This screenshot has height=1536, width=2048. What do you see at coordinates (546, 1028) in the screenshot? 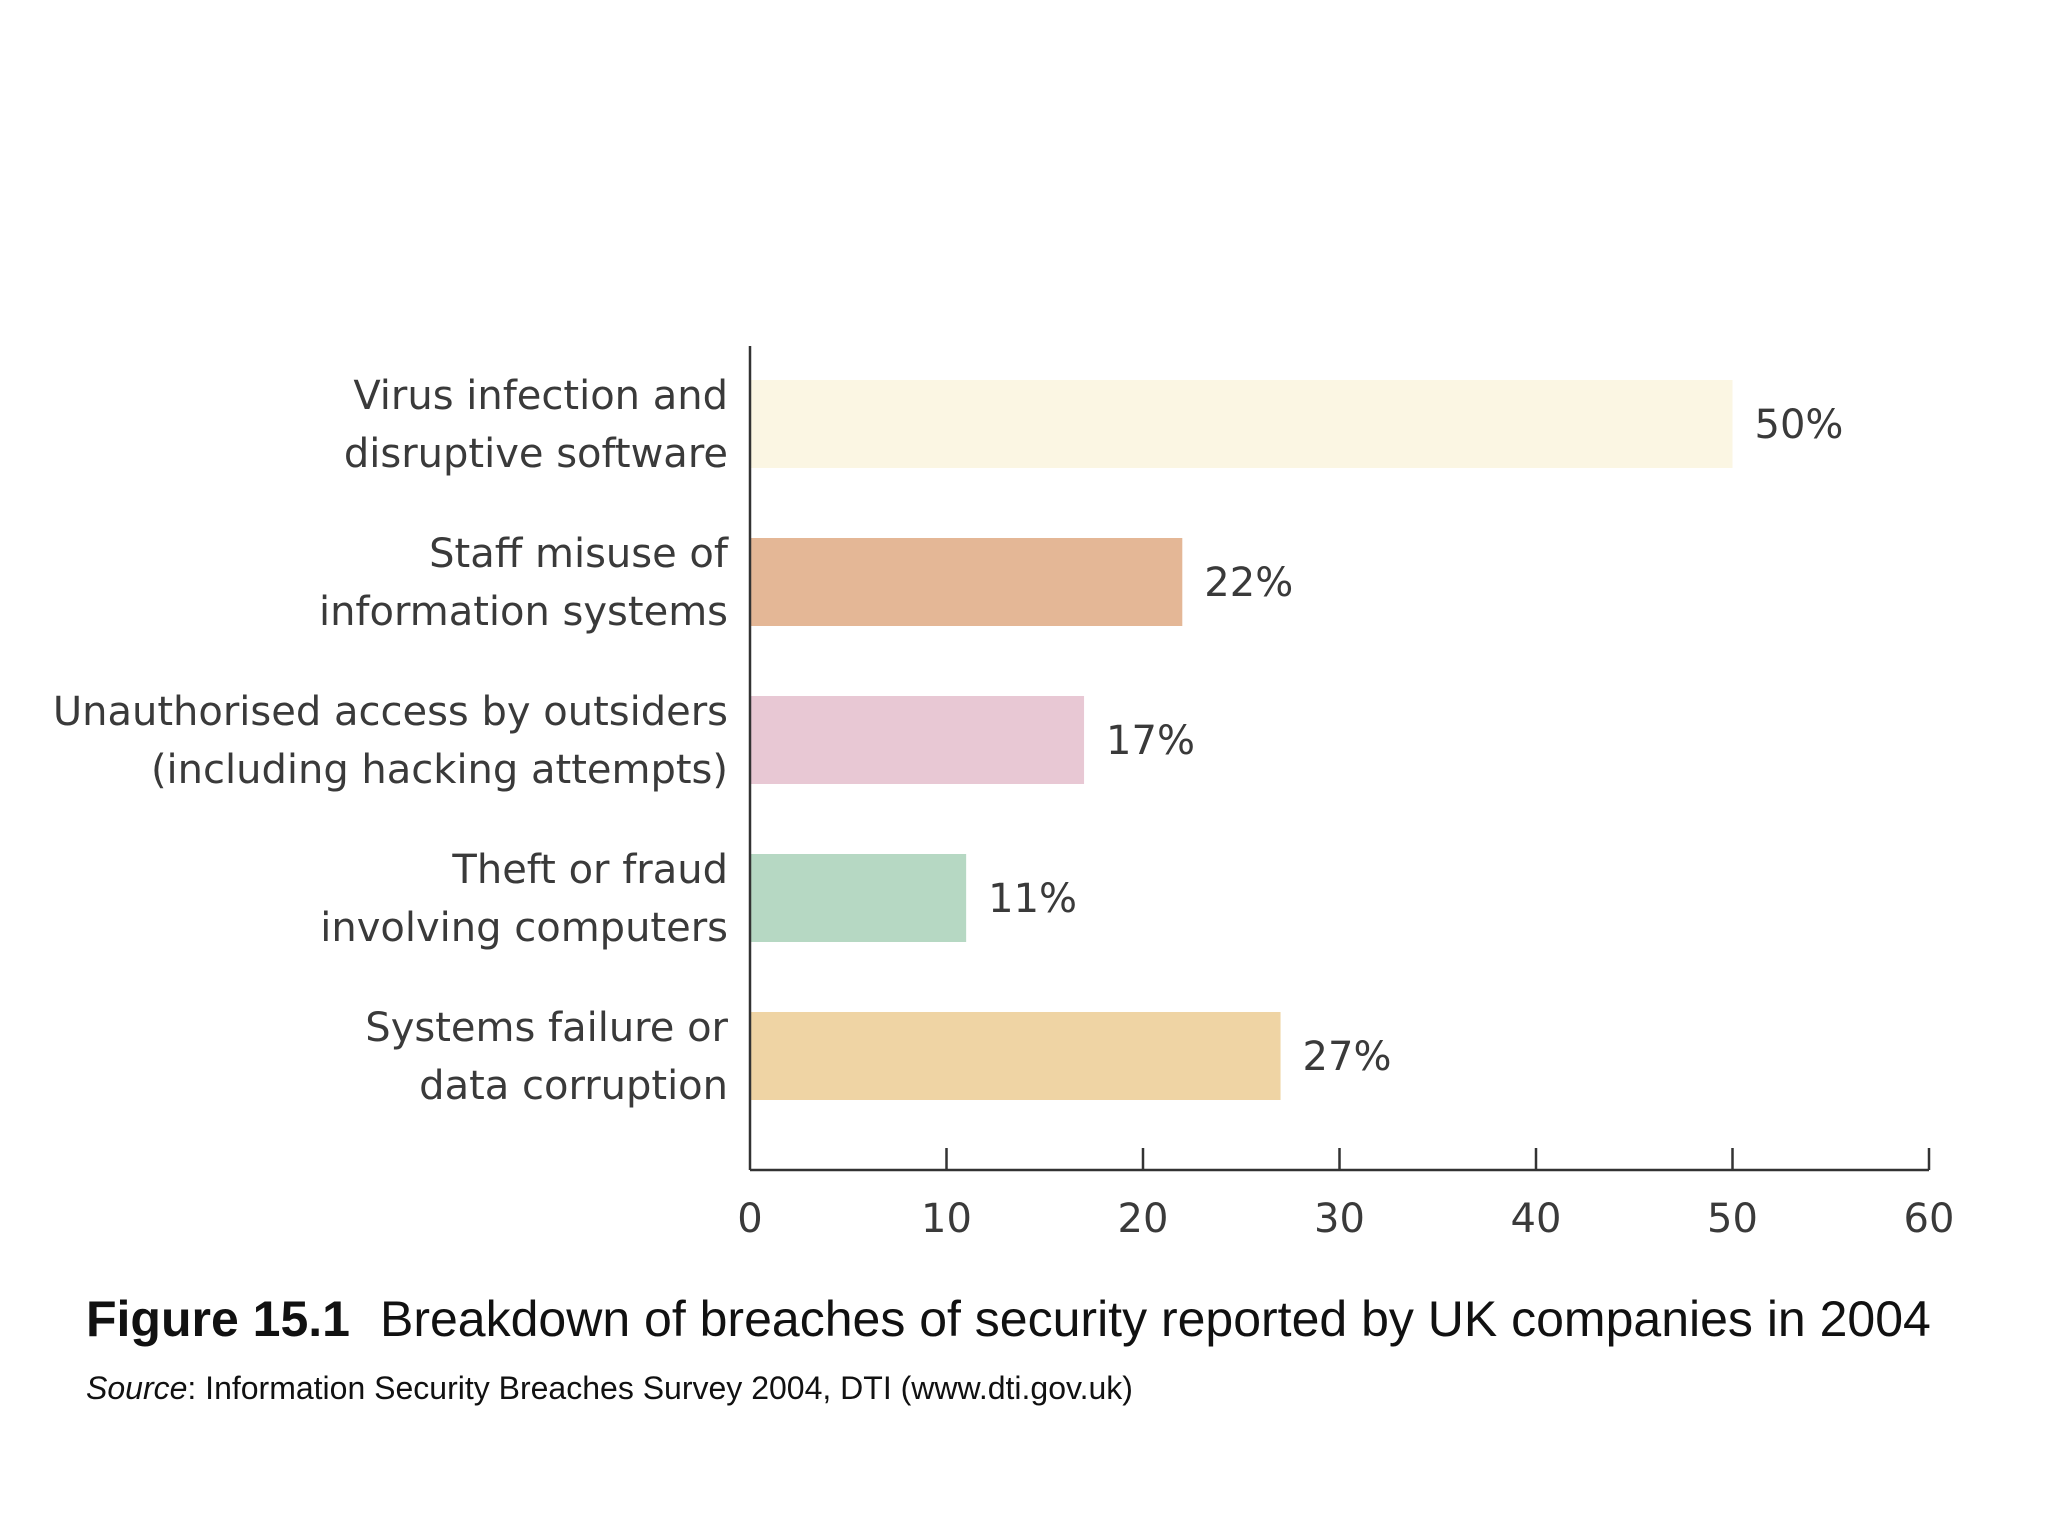
I see `category-label: Systems failure or` at bounding box center [546, 1028].